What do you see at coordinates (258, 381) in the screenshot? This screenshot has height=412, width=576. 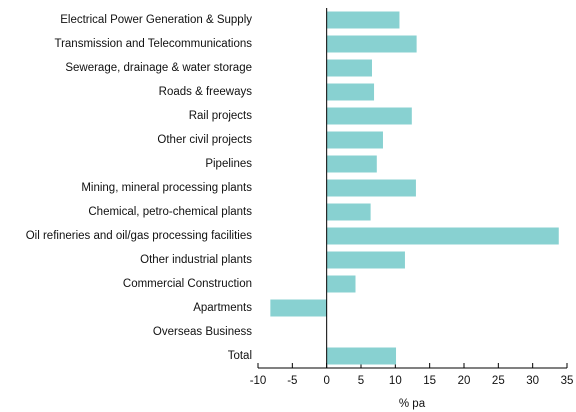 I see `x-tick-label: -10` at bounding box center [258, 381].